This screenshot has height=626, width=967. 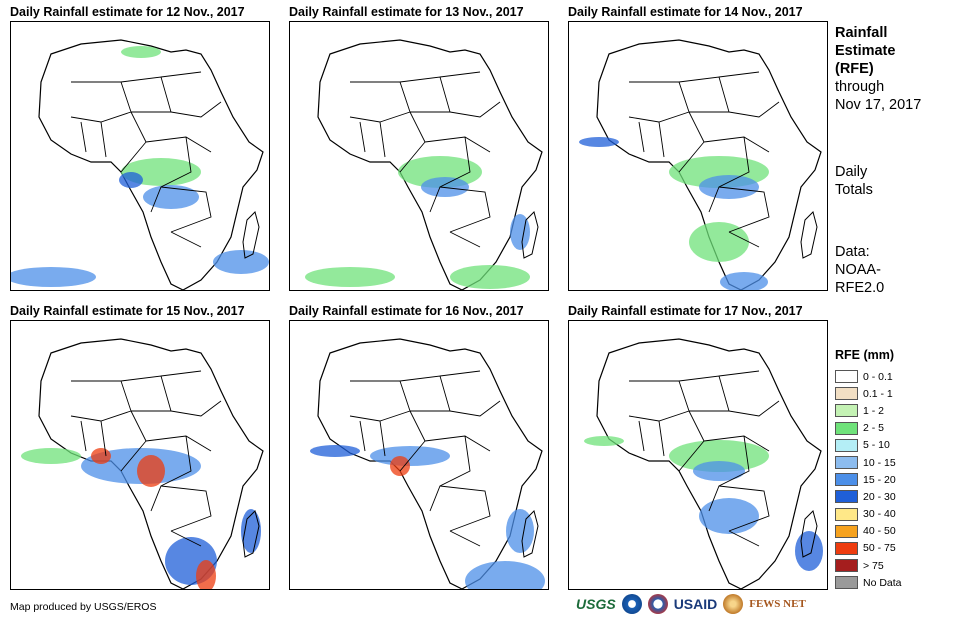 What do you see at coordinates (854, 181) in the screenshot?
I see `period-label: Daily Totals` at bounding box center [854, 181].